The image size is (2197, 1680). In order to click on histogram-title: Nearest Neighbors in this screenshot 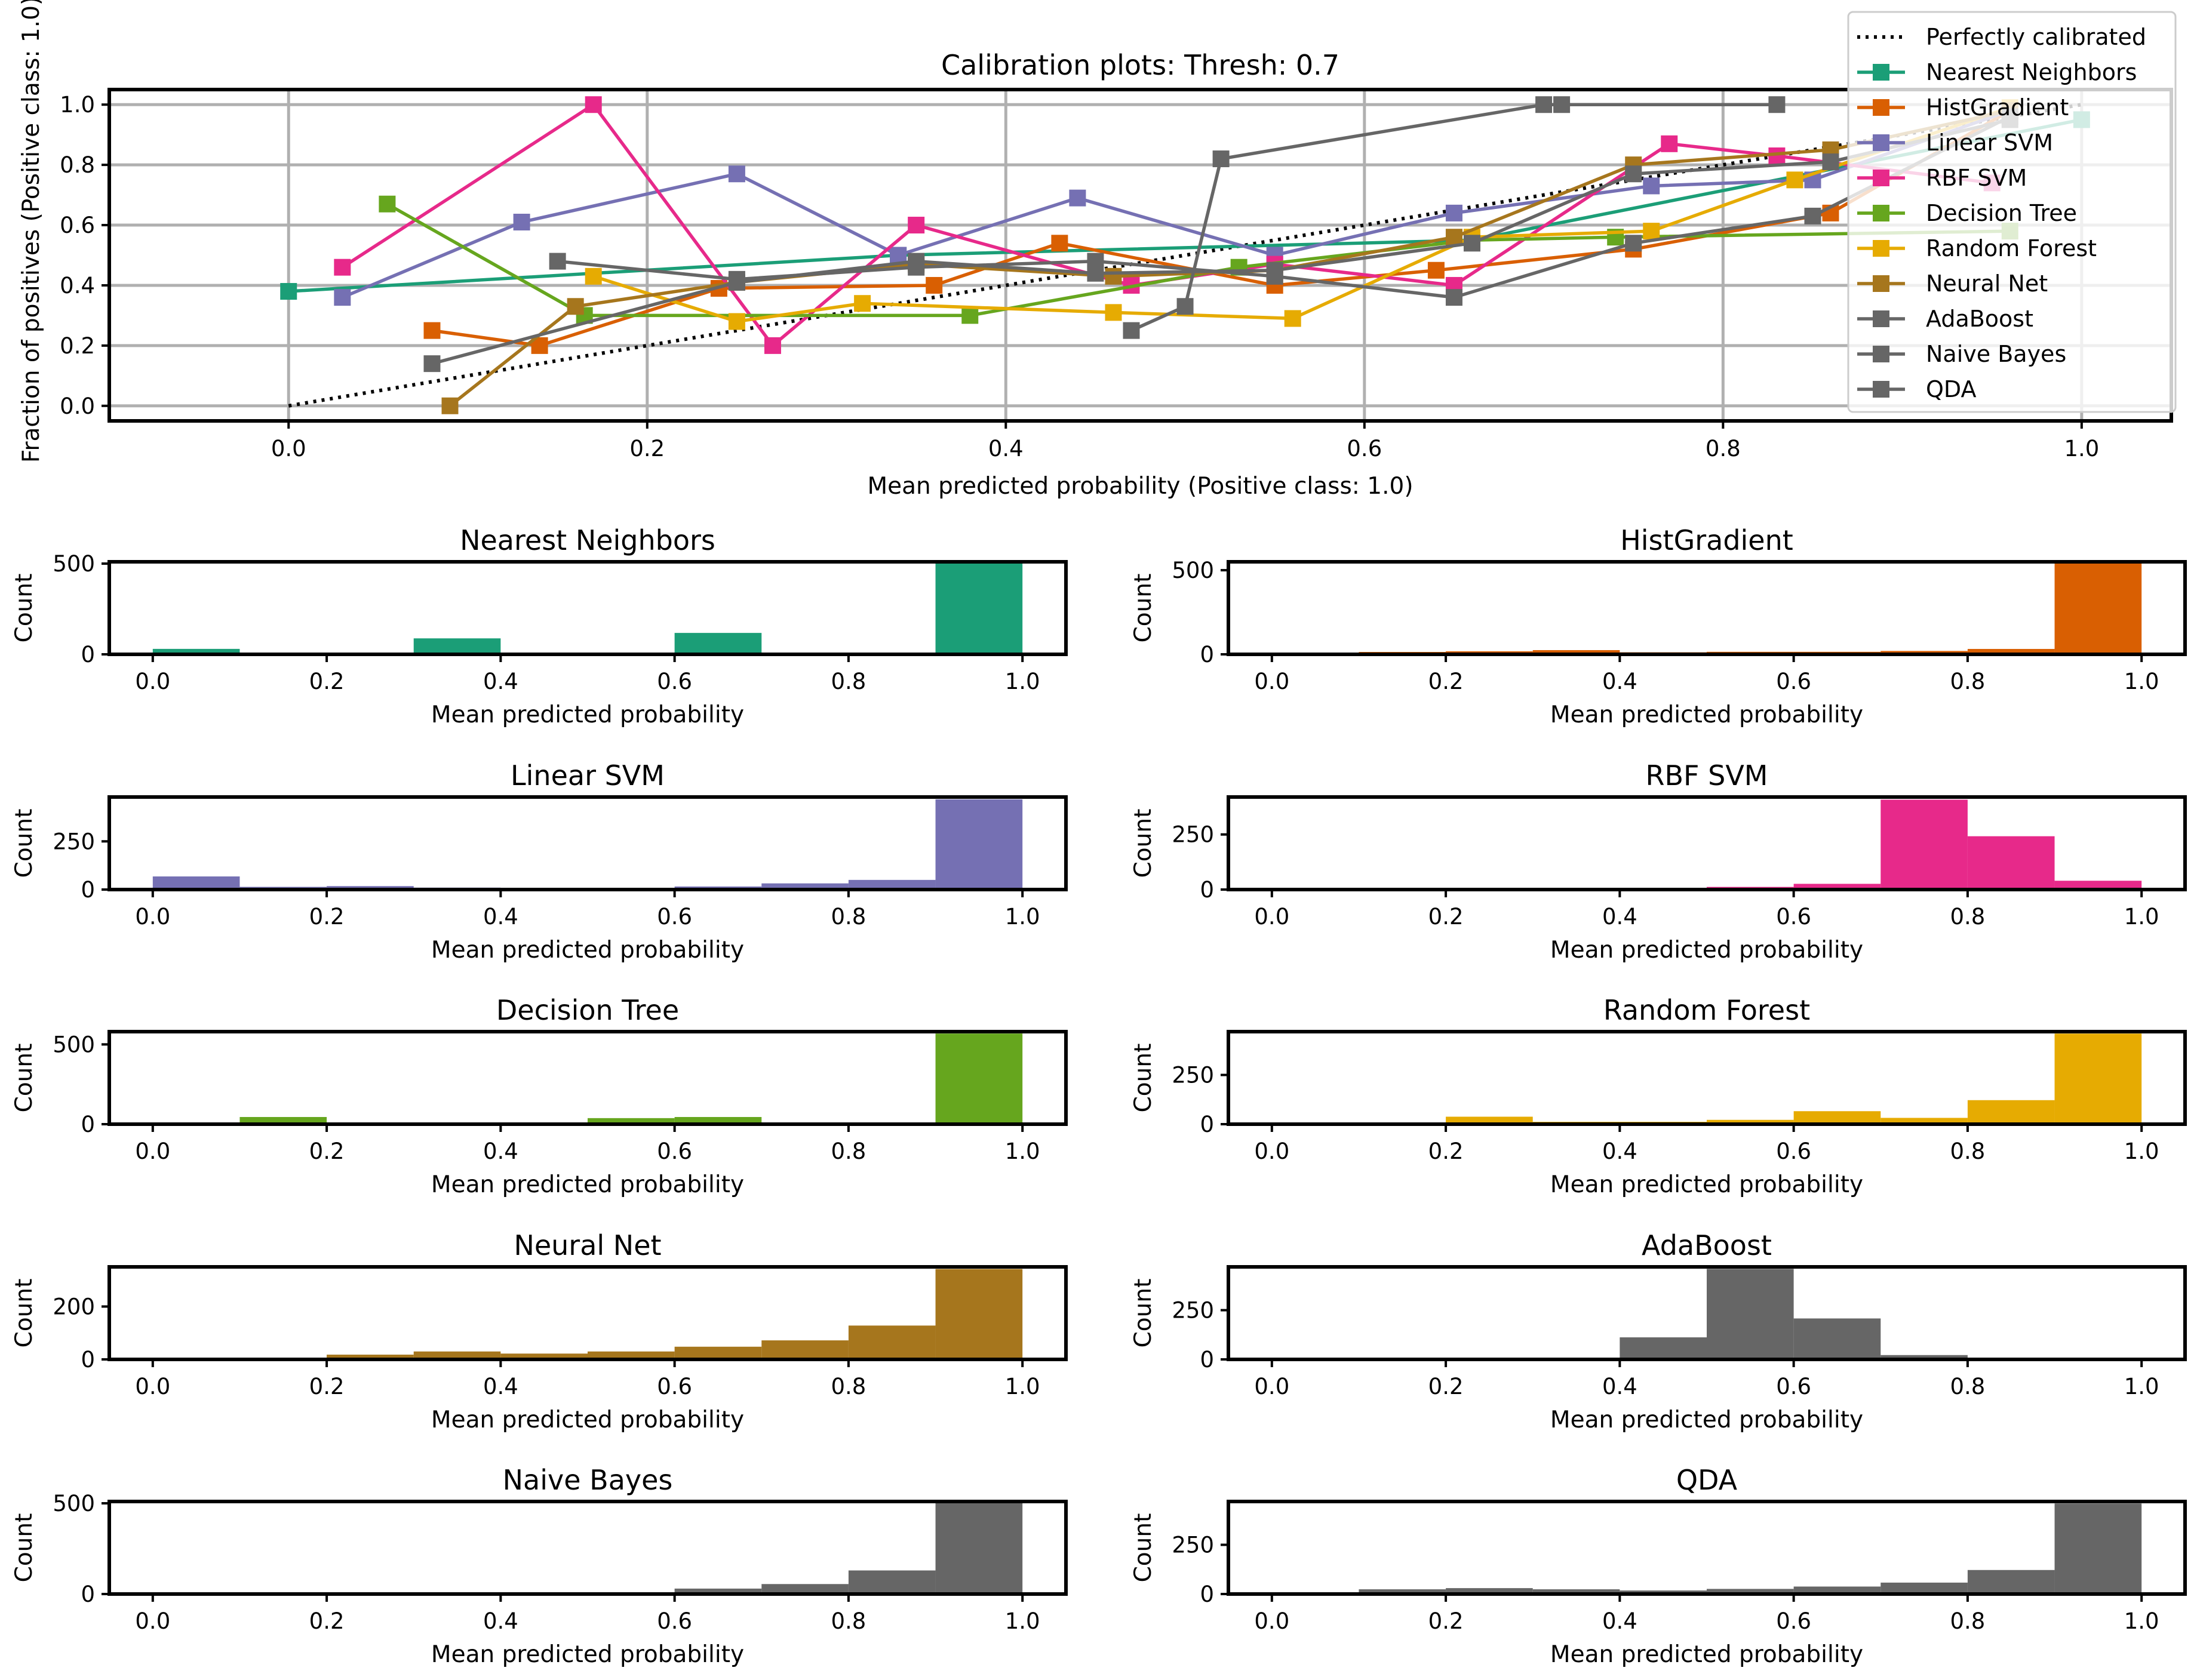, I will do `click(587, 540)`.